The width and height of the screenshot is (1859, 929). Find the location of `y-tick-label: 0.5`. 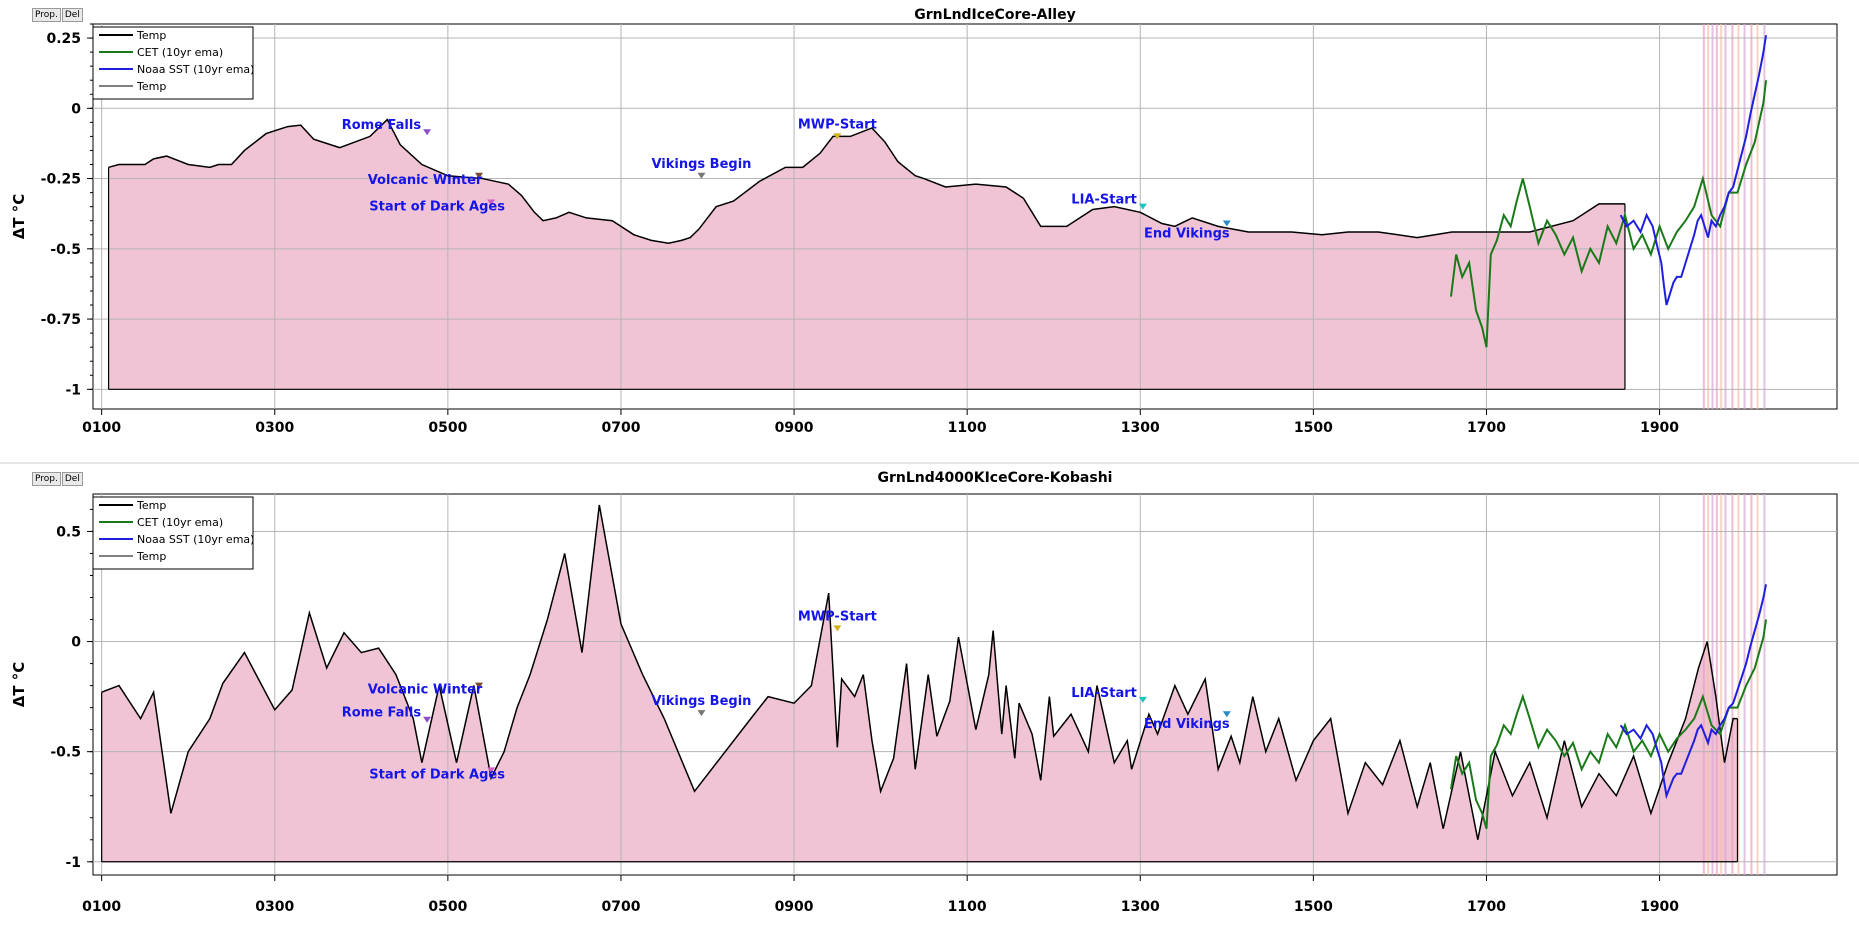

y-tick-label: 0.5 is located at coordinates (68, 532).